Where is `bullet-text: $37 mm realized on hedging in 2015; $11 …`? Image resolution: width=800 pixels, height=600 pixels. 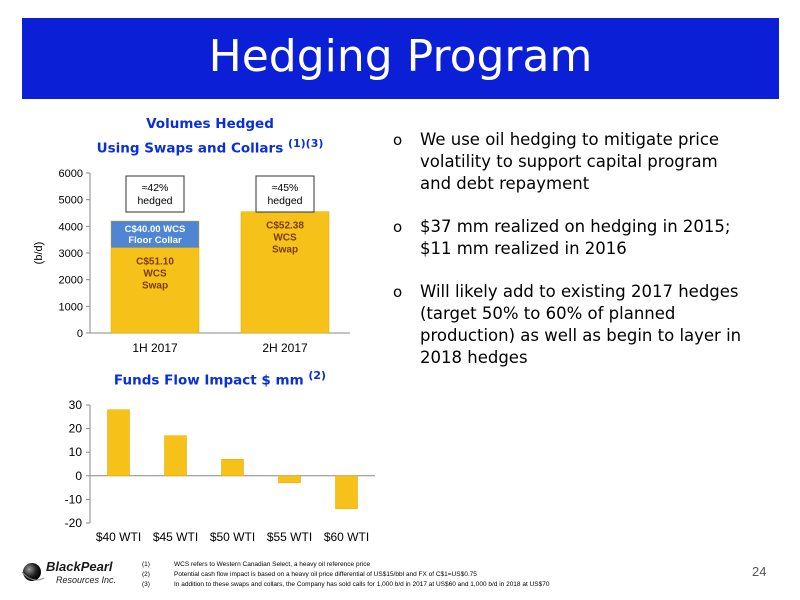 bullet-text: $37 mm realized on hedging in 2015; $11 … is located at coordinates (575, 237).